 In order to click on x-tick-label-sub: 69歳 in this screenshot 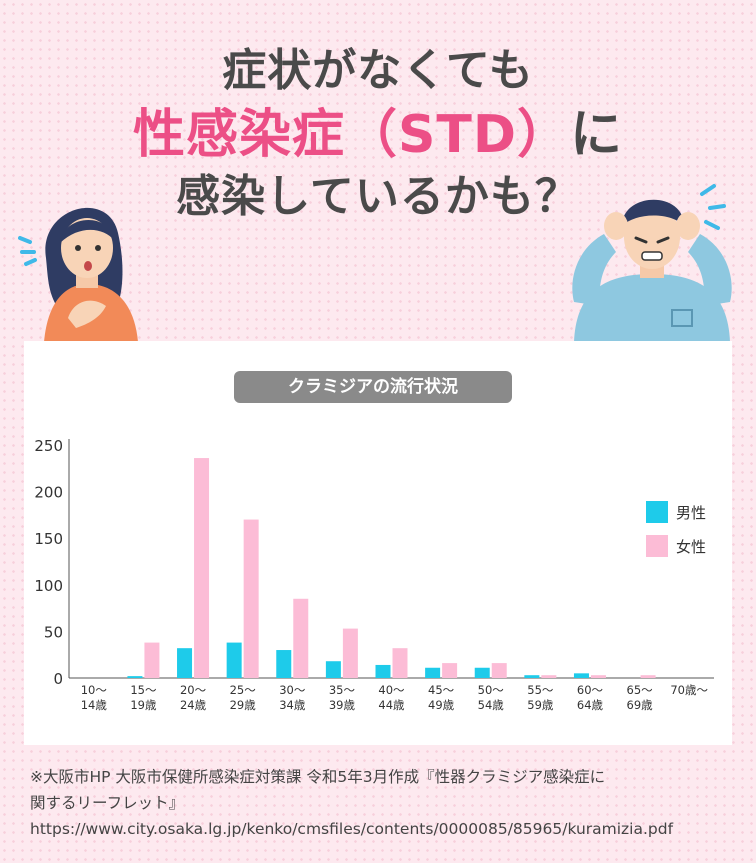, I will do `click(640, 705)`.